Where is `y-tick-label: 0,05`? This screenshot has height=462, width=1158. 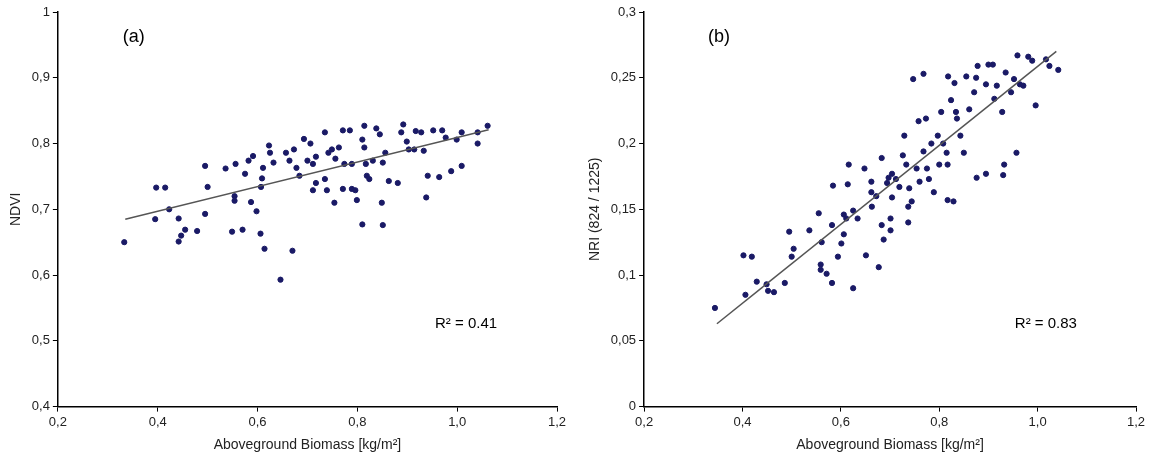 y-tick-label: 0,05 is located at coordinates (623, 340).